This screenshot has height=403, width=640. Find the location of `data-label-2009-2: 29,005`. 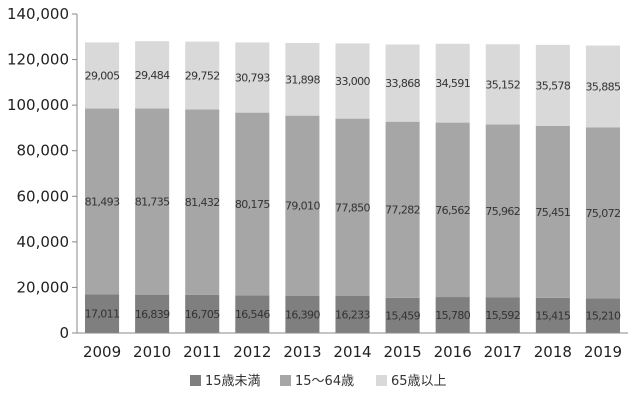

data-label-2009-2: 29,005 is located at coordinates (102, 76).